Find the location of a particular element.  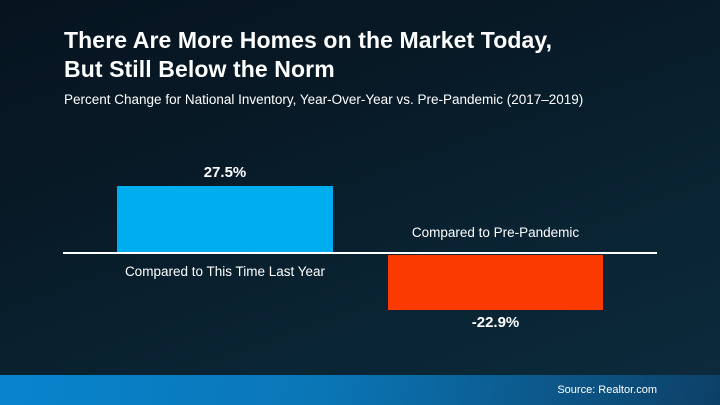

axis-baseline is located at coordinates (360, 253).